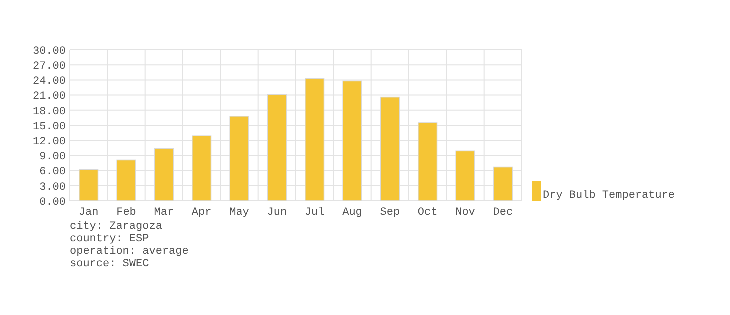  What do you see at coordinates (503, 213) in the screenshot?
I see `x-tick-label: Dec` at bounding box center [503, 213].